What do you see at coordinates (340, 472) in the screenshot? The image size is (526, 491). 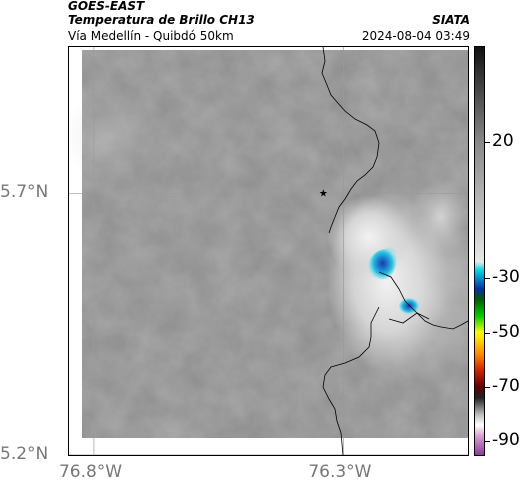 I see `longitude-tick-label: 76.3°W` at bounding box center [340, 472].